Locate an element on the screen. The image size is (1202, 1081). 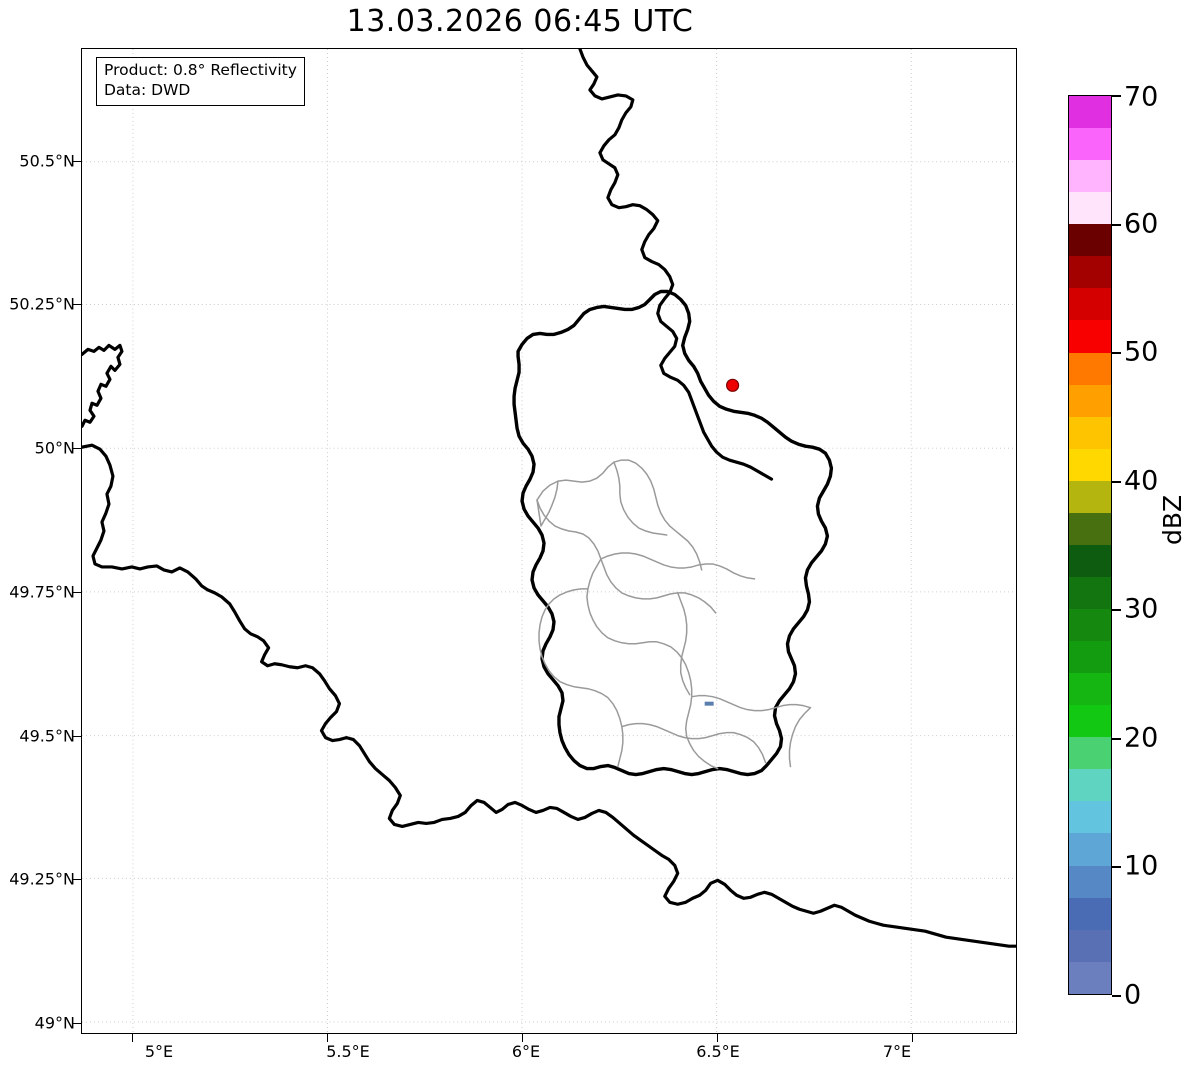
y-axis-label-50-5: 50.5°N is located at coordinates (47, 161).